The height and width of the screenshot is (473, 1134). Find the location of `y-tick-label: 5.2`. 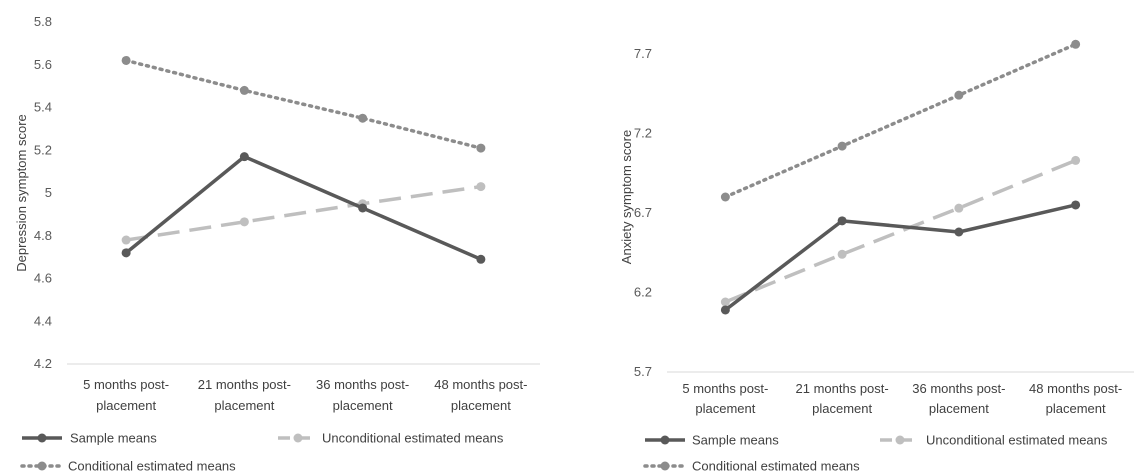

y-tick-label: 5.2 is located at coordinates (43, 149).